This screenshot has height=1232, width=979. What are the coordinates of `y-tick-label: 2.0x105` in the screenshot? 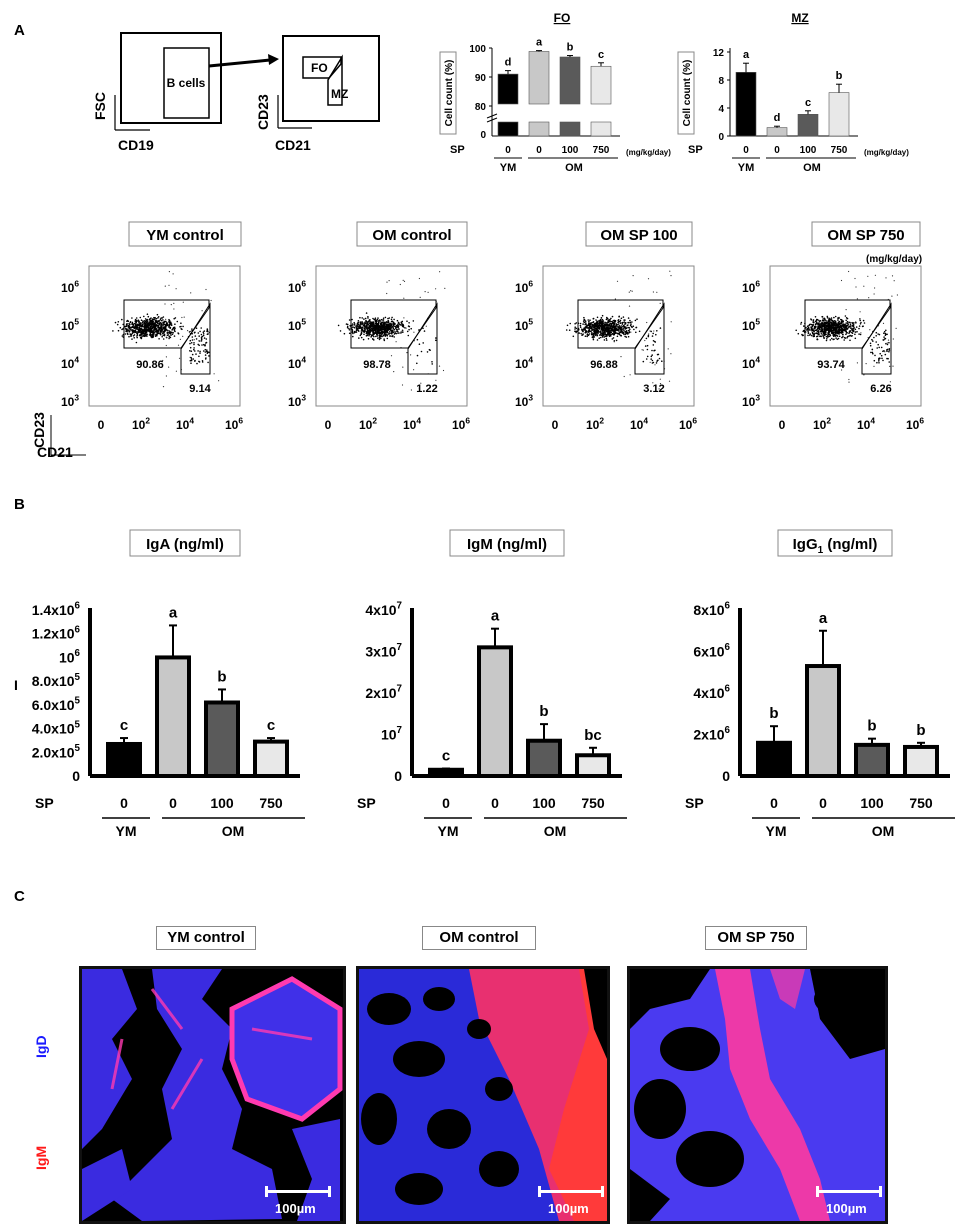 It's located at (56, 751).